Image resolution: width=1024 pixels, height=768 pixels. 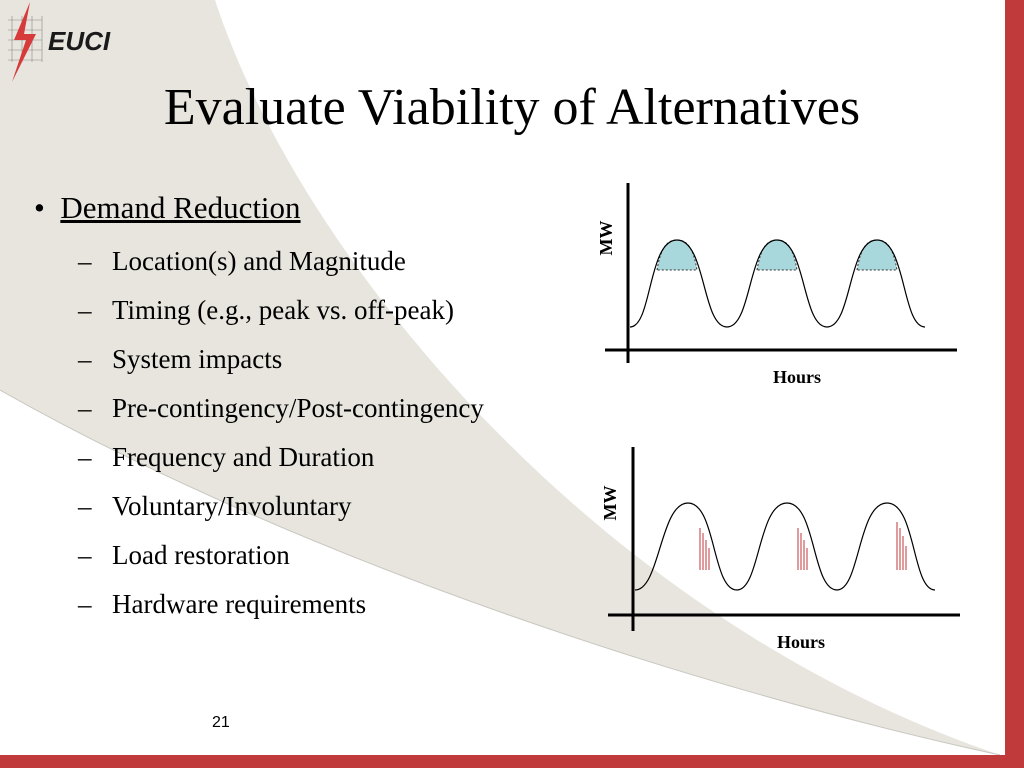 What do you see at coordinates (318, 457) in the screenshot?
I see `sub-bullet: Frequency and Duration` at bounding box center [318, 457].